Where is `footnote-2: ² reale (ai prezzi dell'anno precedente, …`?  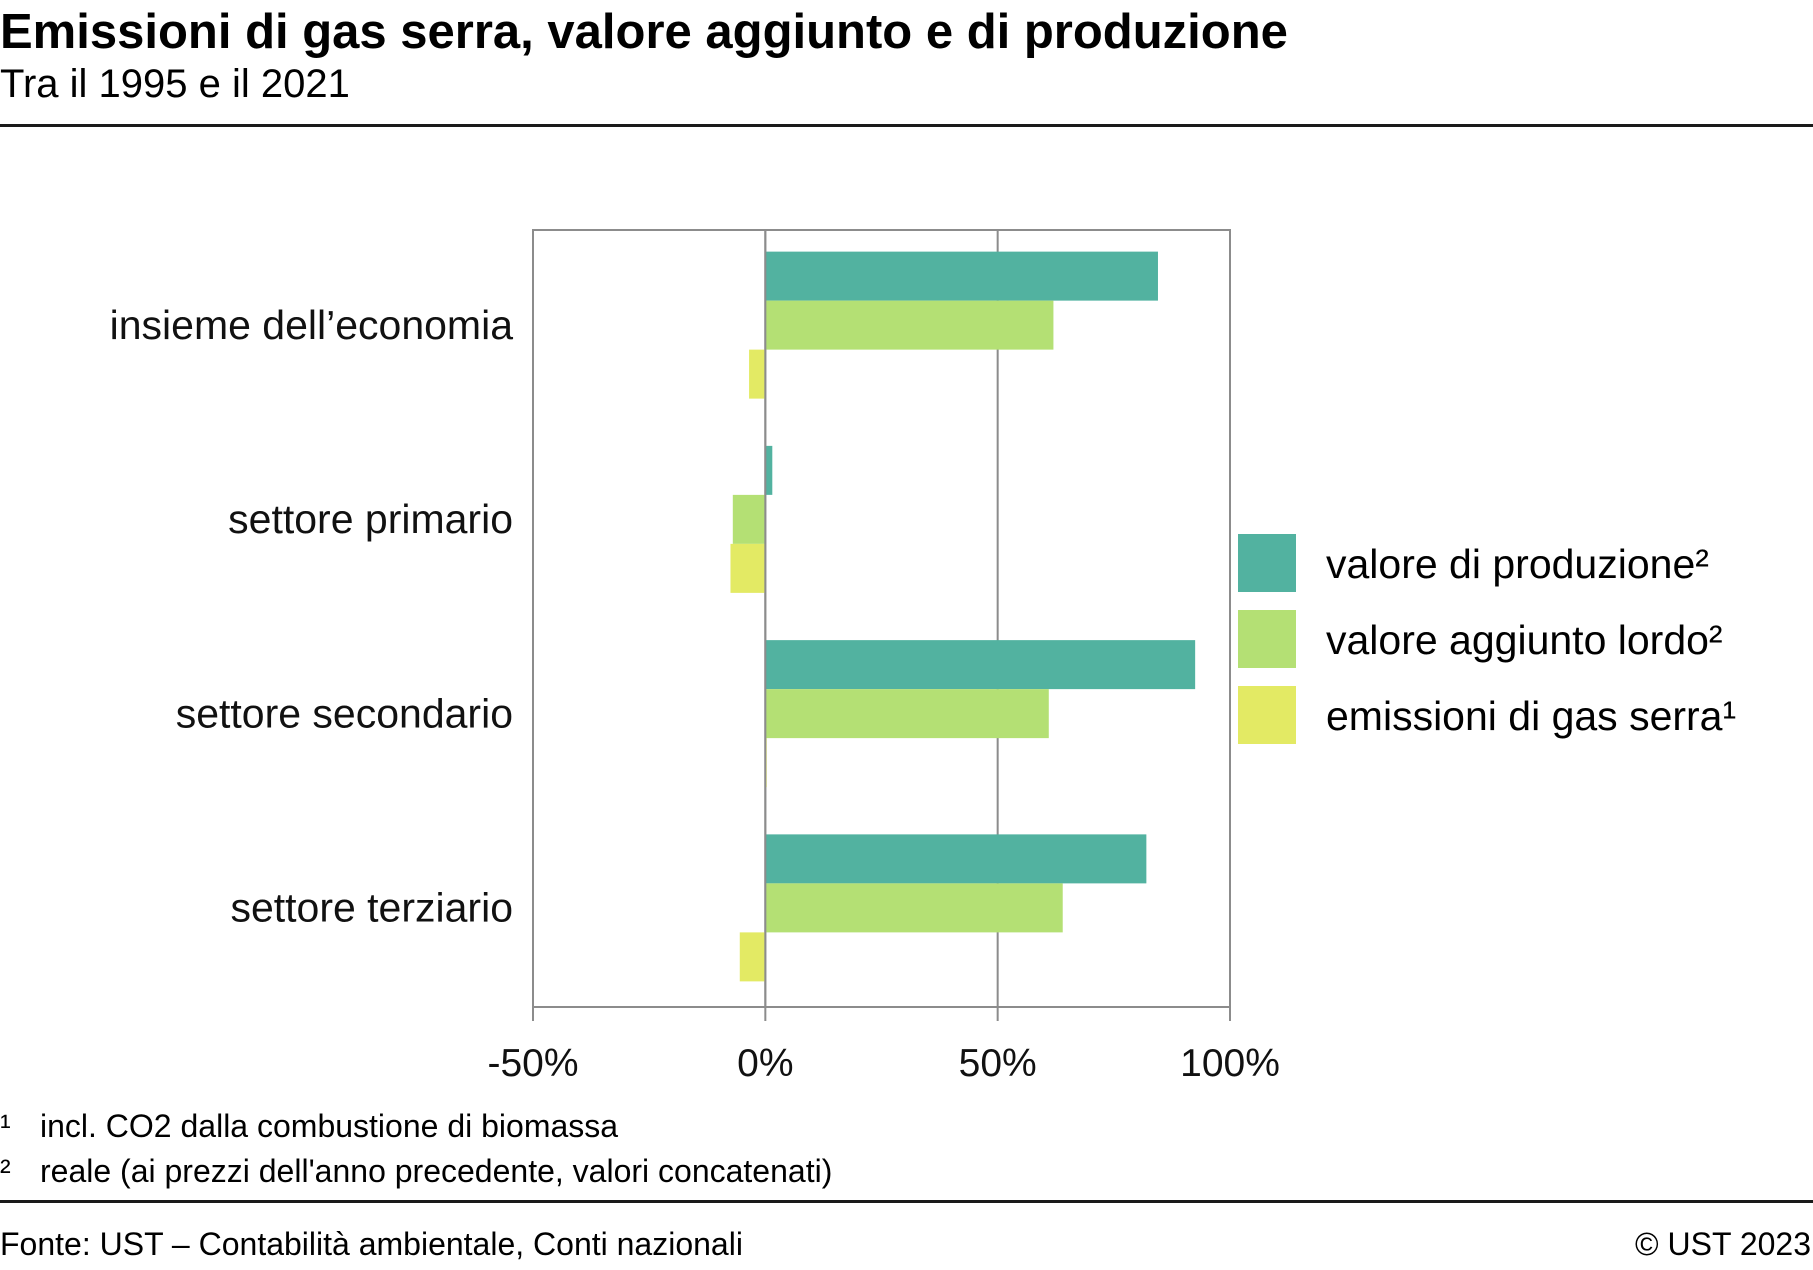 footnote-2: ² reale (ai prezzi dell'anno precedente, … is located at coordinates (416, 1171).